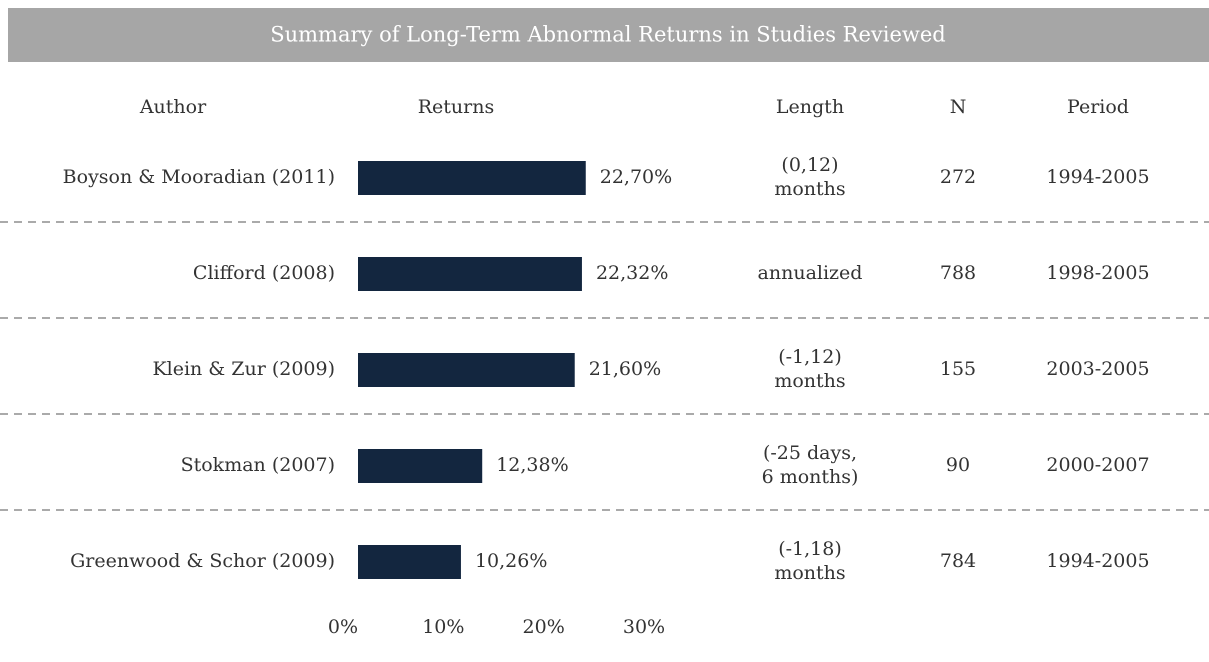 The image size is (1209, 662). What do you see at coordinates (810, 273) in the screenshot?
I see `length: annualized` at bounding box center [810, 273].